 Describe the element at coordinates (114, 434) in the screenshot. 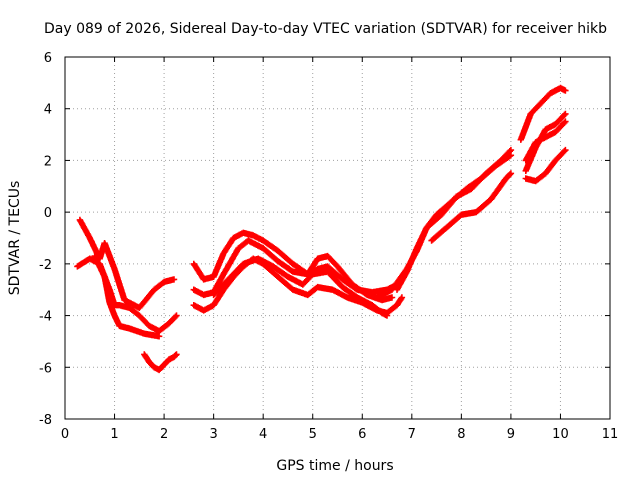

I see `x-tick-label: 1` at that location.